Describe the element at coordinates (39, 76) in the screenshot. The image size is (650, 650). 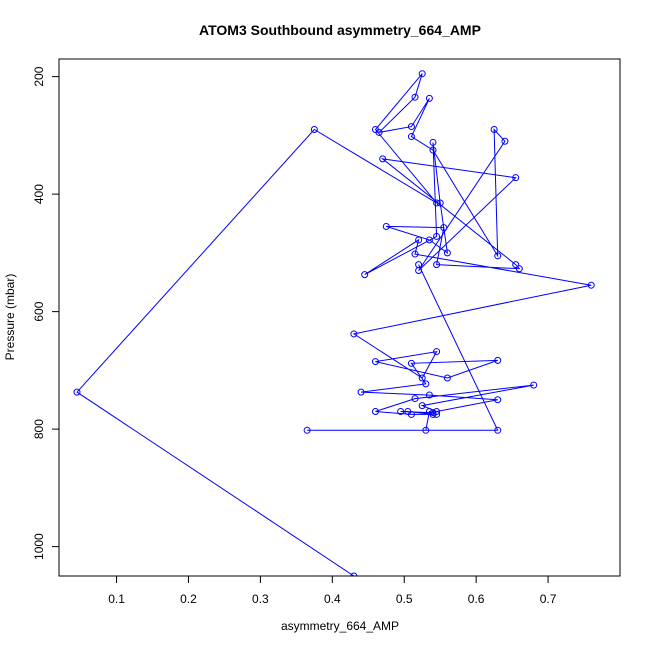
I see `y-tick-label: 200` at that location.